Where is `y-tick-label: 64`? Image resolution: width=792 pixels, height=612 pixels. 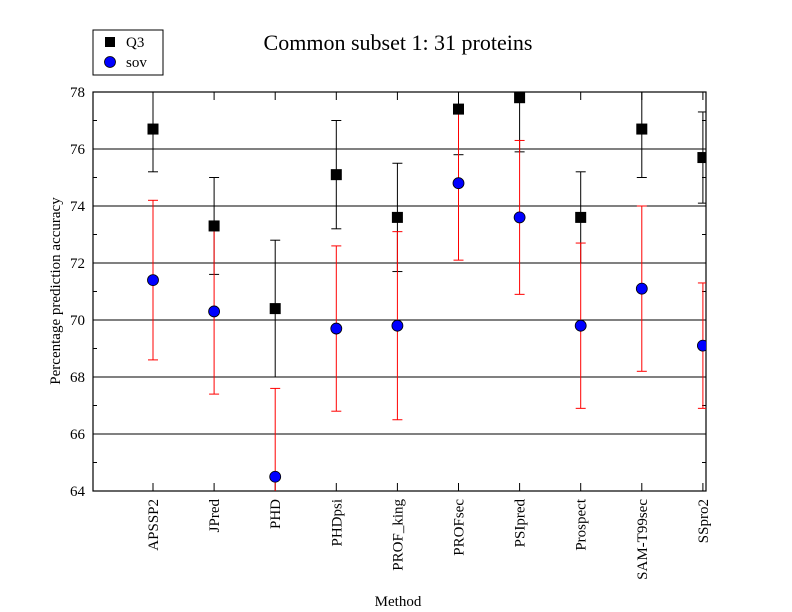
y-tick-label: 64 is located at coordinates (78, 492).